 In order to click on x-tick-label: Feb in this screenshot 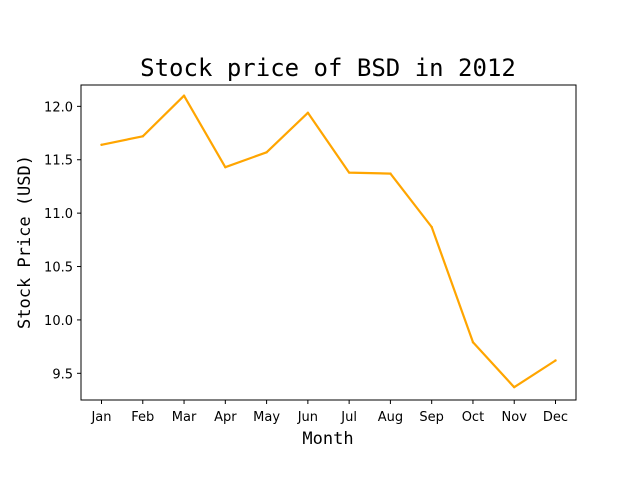, I will do `click(142, 417)`.